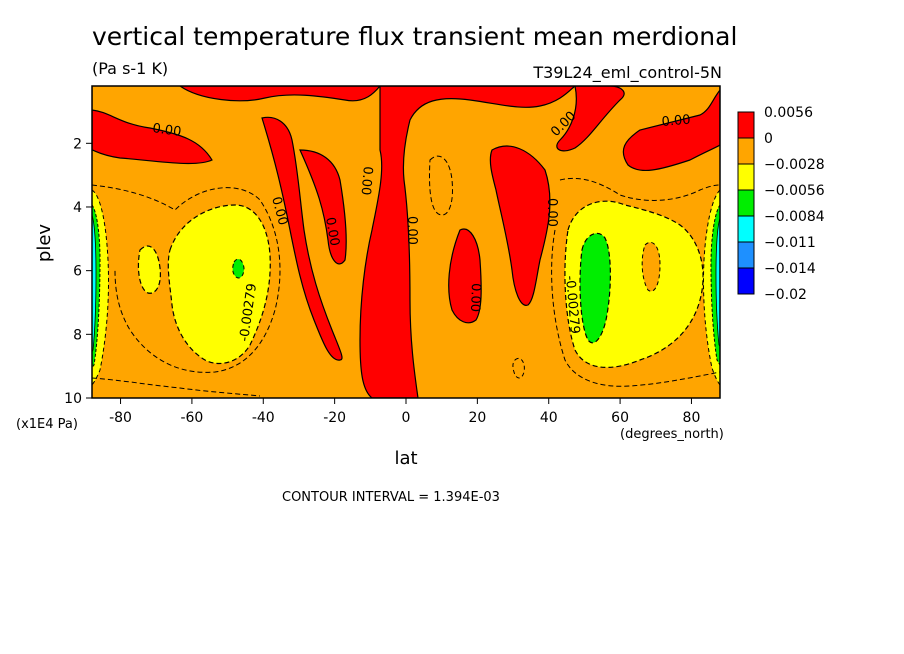 The width and height of the screenshot is (904, 654). What do you see at coordinates (73, 399) in the screenshot?
I see `y-tick-label: 10` at bounding box center [73, 399].